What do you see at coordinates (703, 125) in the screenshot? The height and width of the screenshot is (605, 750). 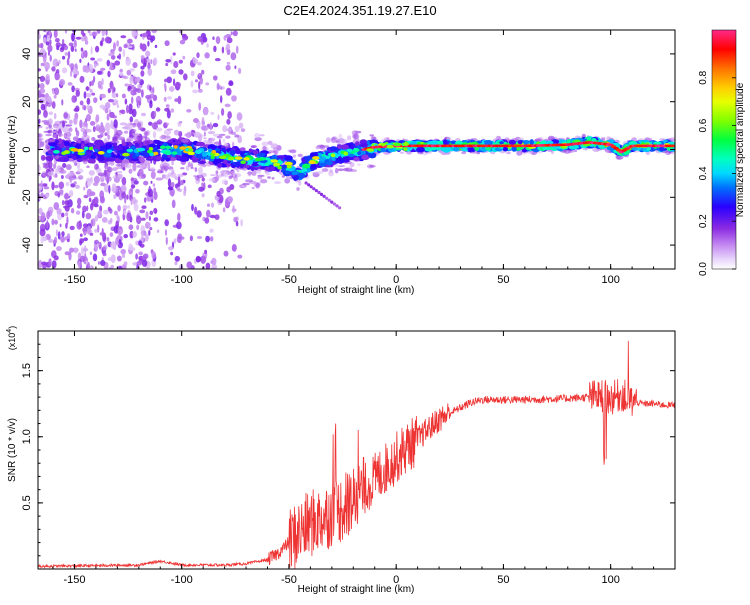 I see `colorbar-tick-label: 0.6` at bounding box center [703, 125].